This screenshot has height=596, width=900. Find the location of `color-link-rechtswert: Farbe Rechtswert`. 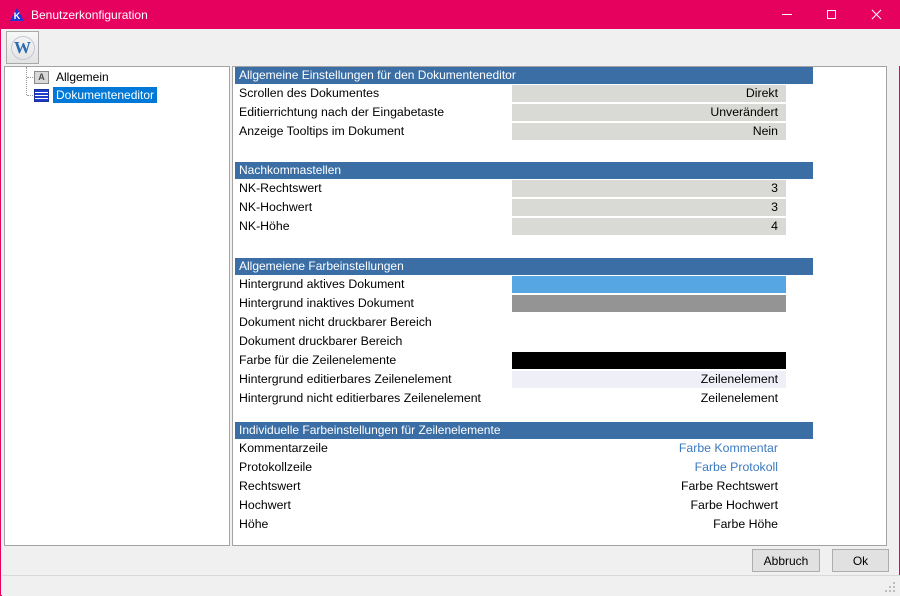

color-link-rechtswert: Farbe Rechtswert is located at coordinates (729, 486).